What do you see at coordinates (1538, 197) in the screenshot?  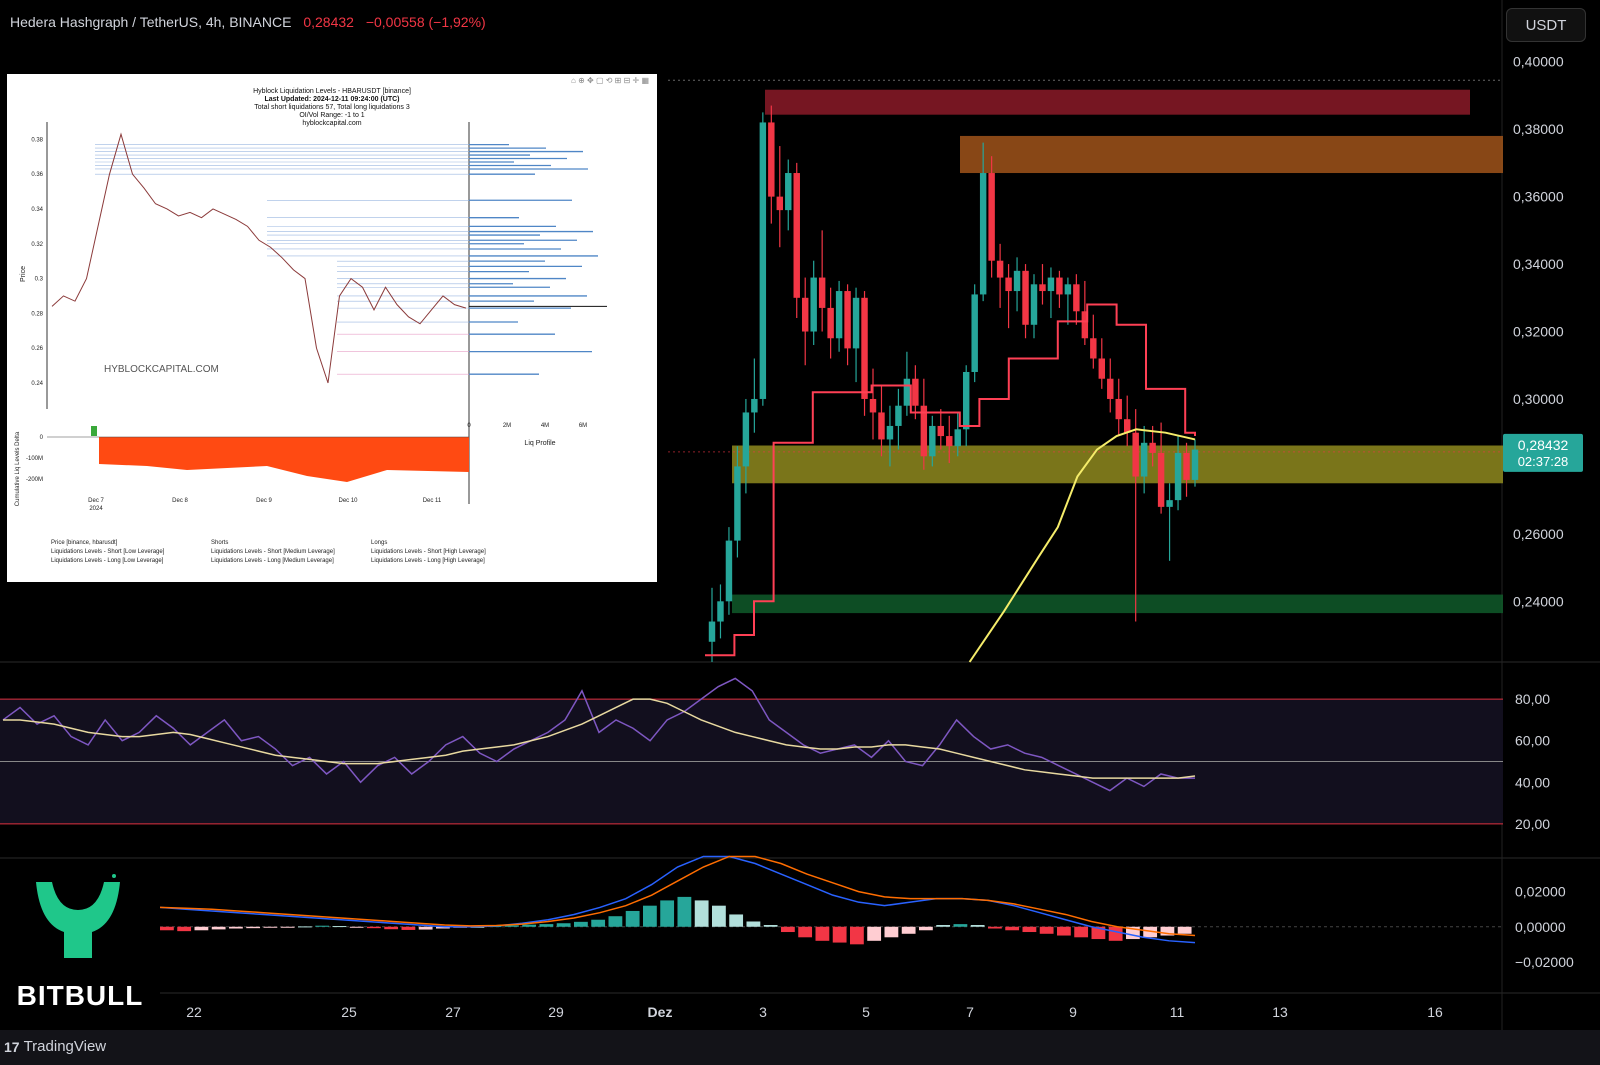 I see `price-axis-tick: 0,36000` at bounding box center [1538, 197].